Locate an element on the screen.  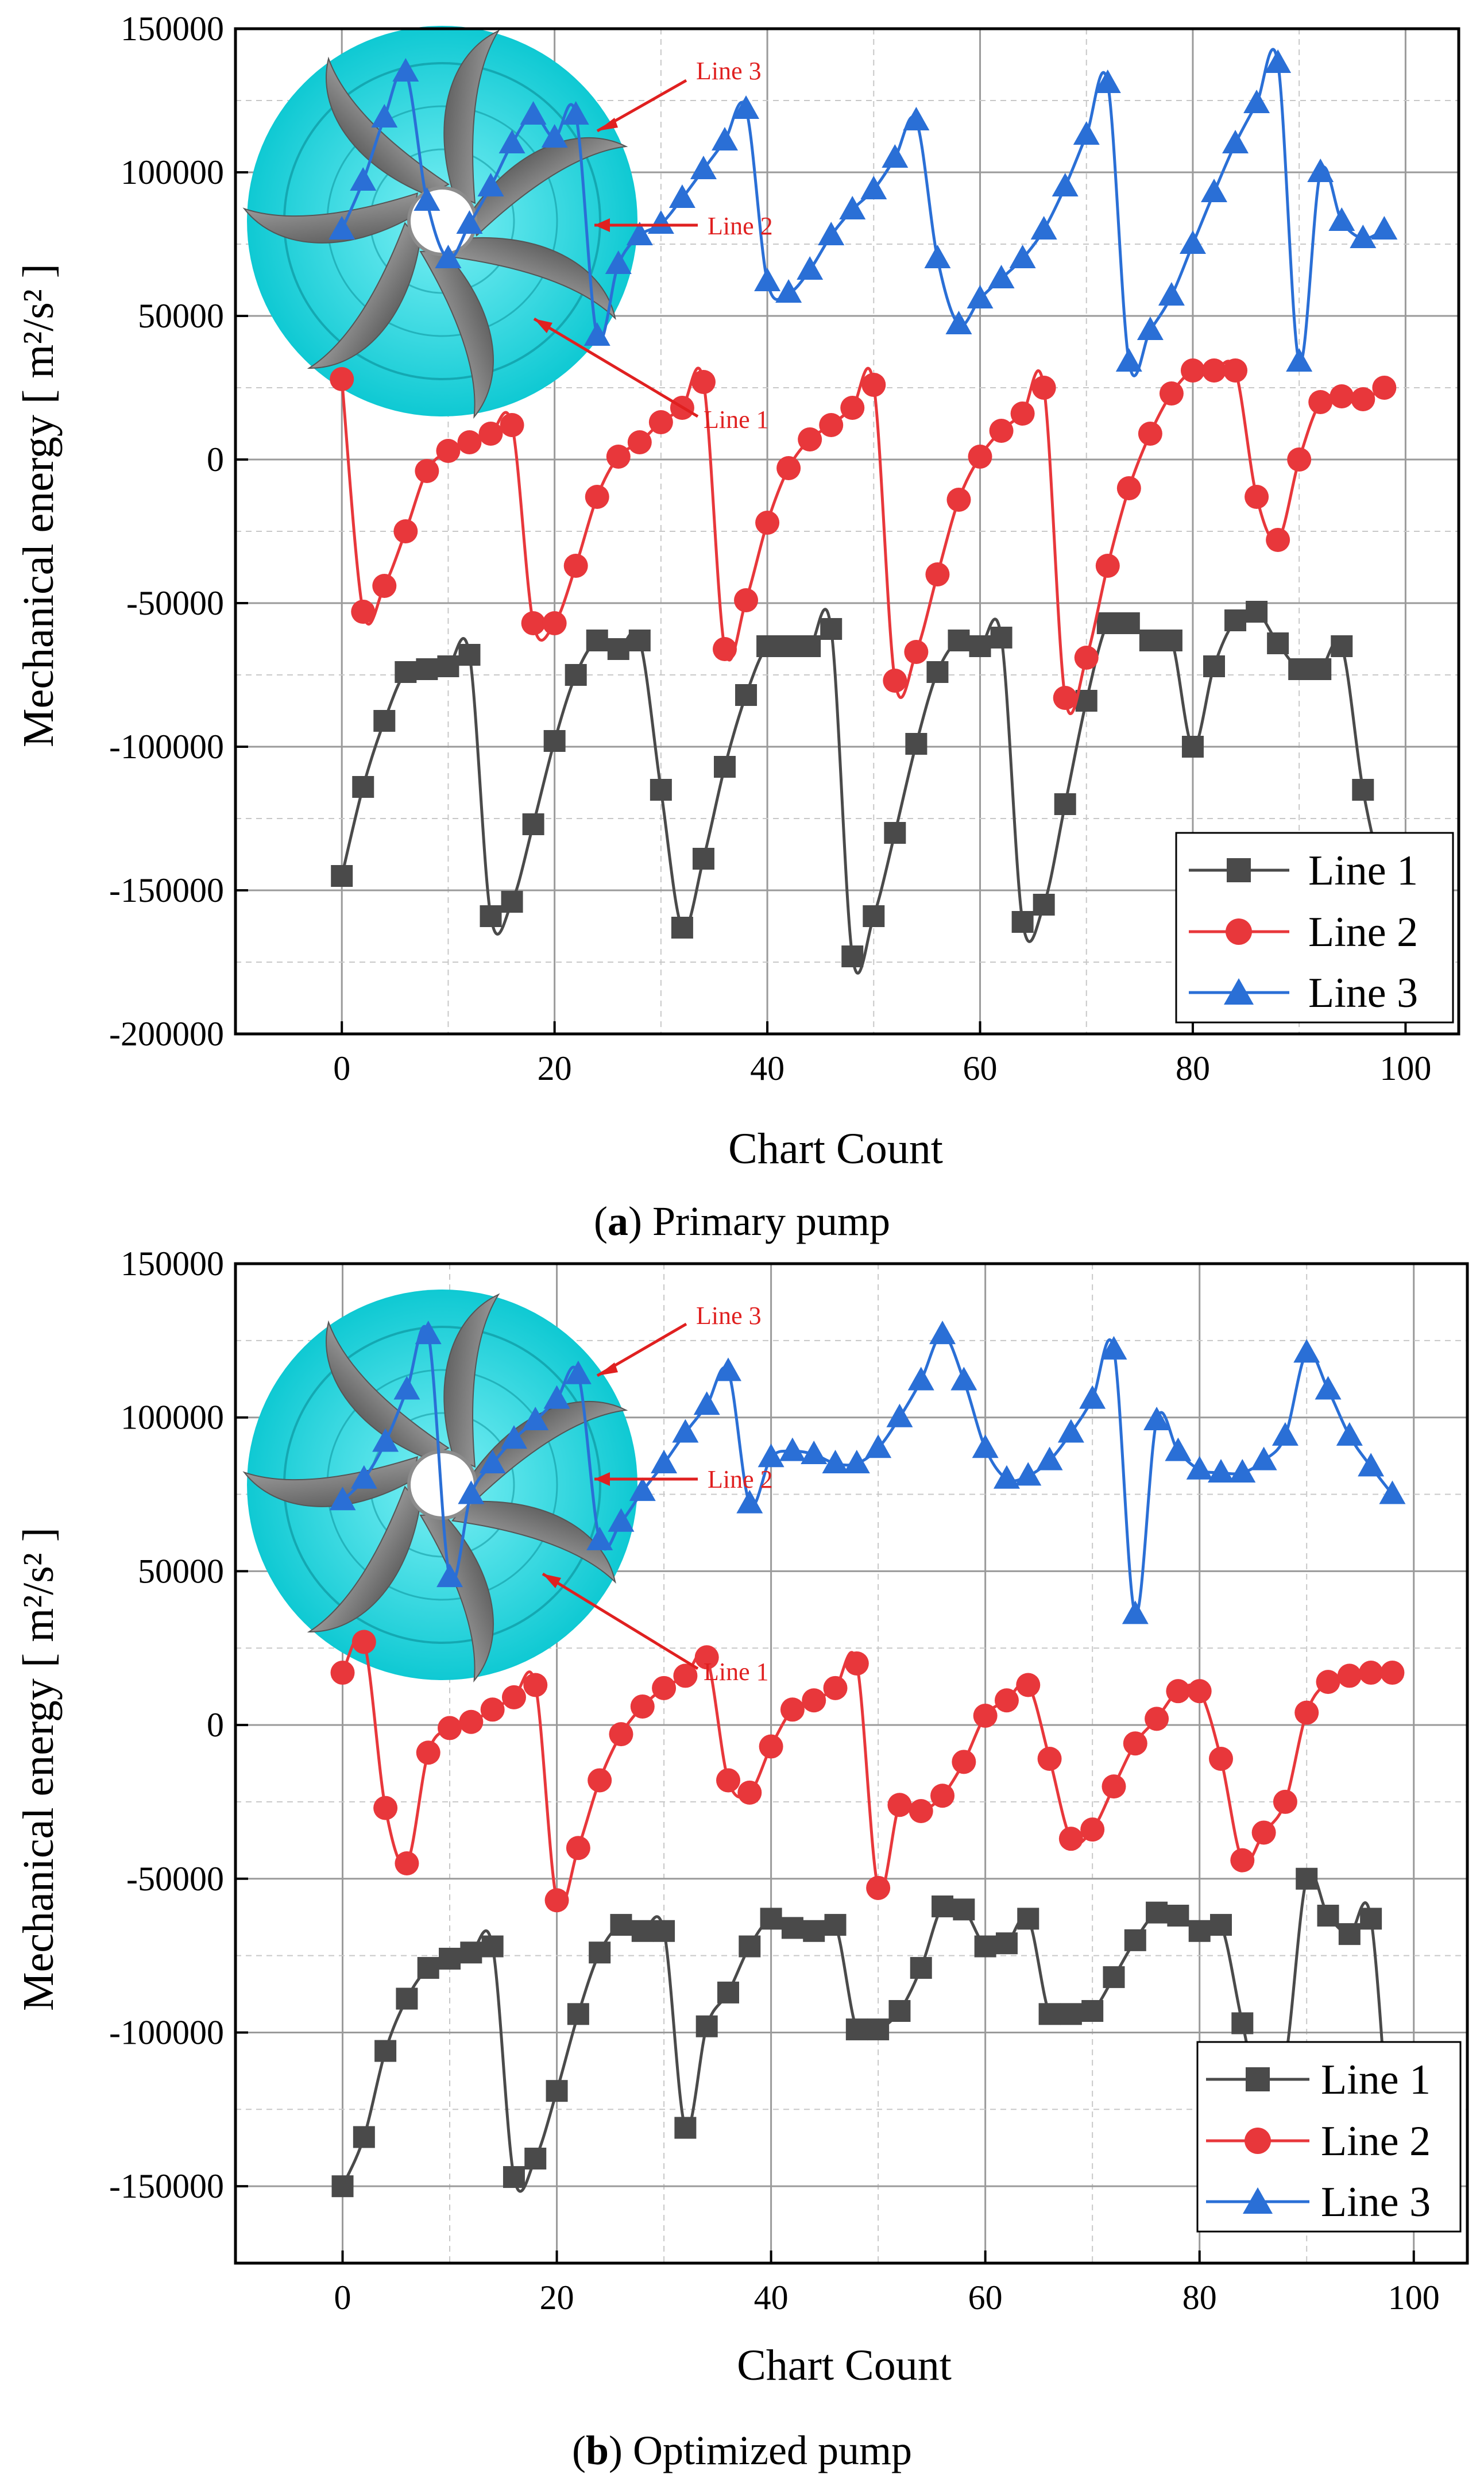
chart-a-legend: Line 1 Line 2 Line 3 is located at coordinates (1314, 928).